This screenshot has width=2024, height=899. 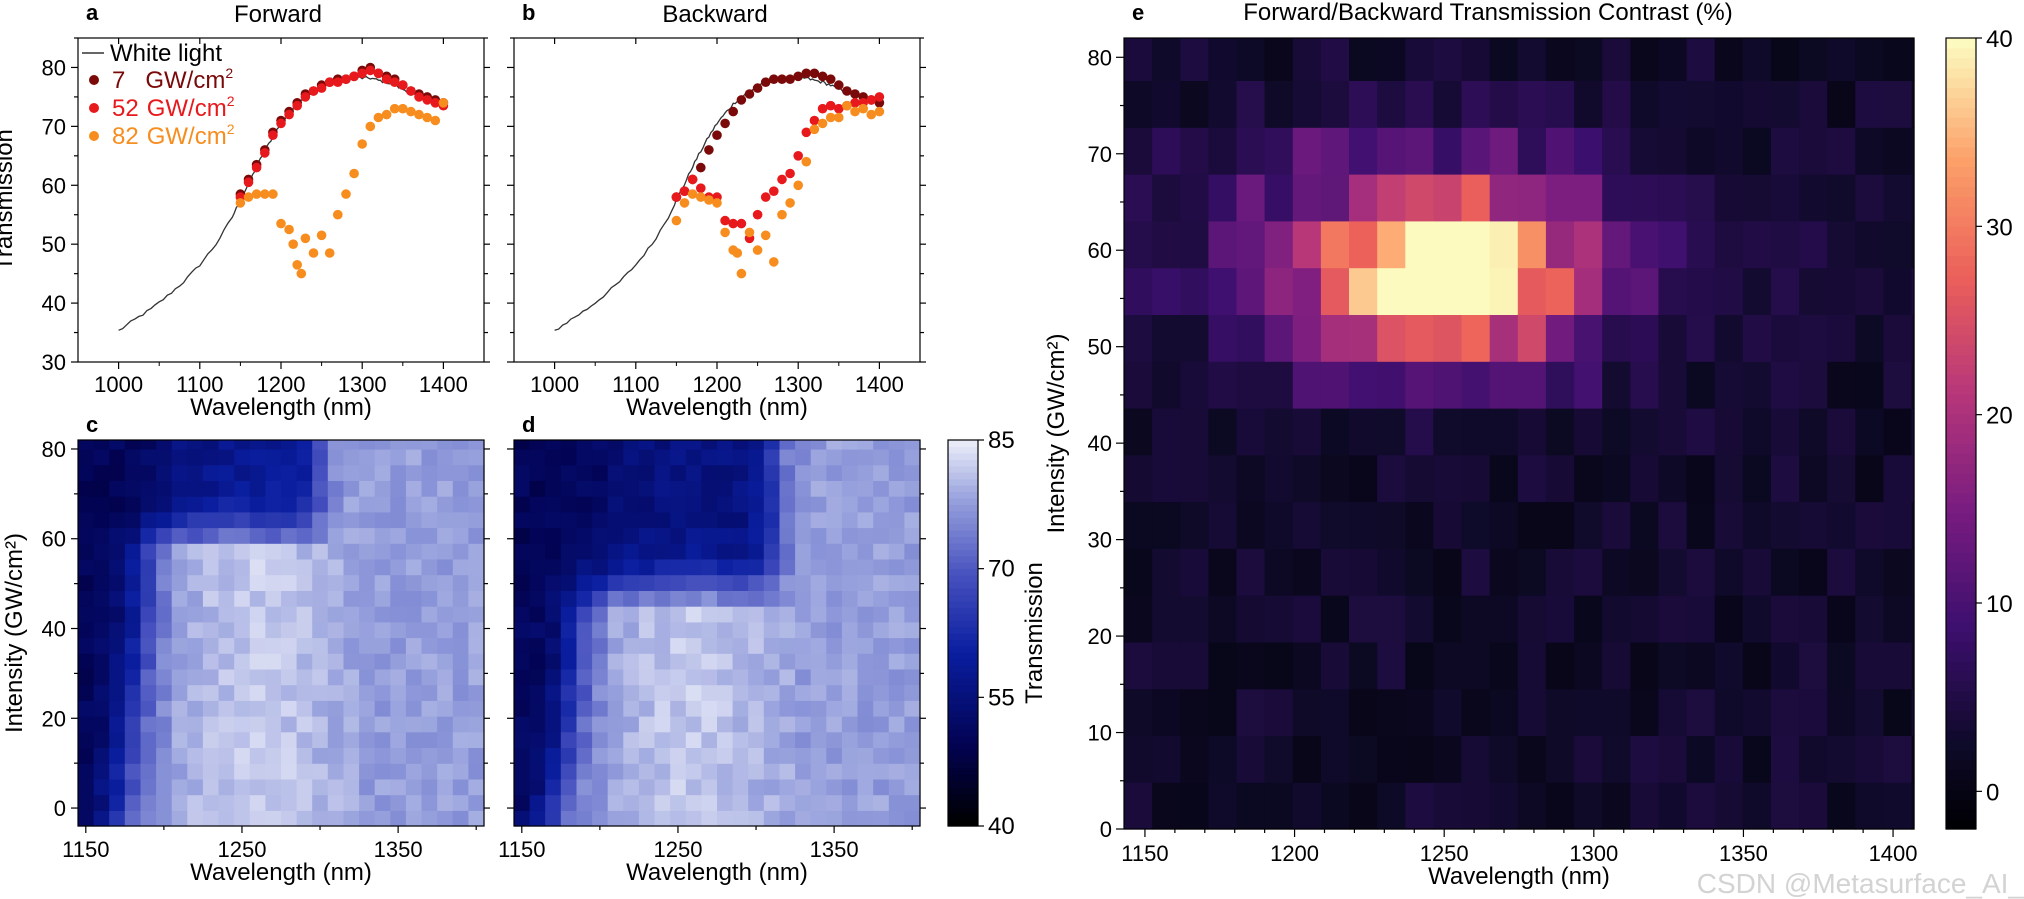 What do you see at coordinates (281, 633) in the screenshot?
I see `heatmap-cells` at bounding box center [281, 633].